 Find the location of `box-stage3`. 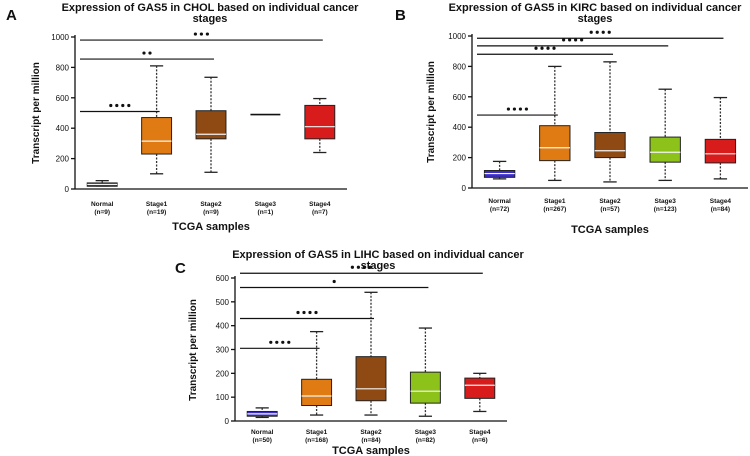

box-stage3 is located at coordinates (425, 372).